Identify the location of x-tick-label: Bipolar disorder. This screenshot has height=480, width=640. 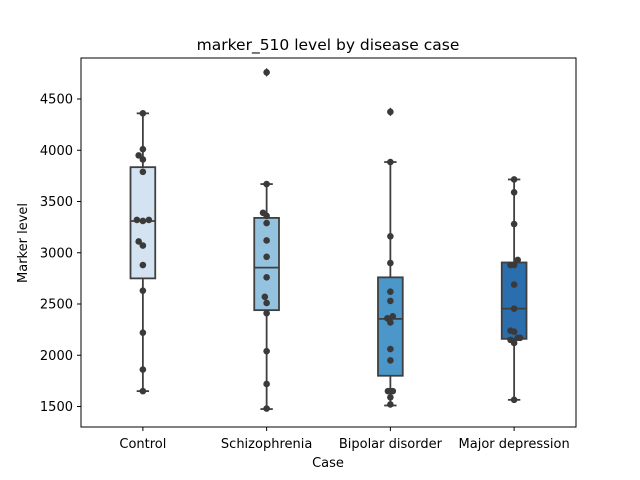
(391, 444).